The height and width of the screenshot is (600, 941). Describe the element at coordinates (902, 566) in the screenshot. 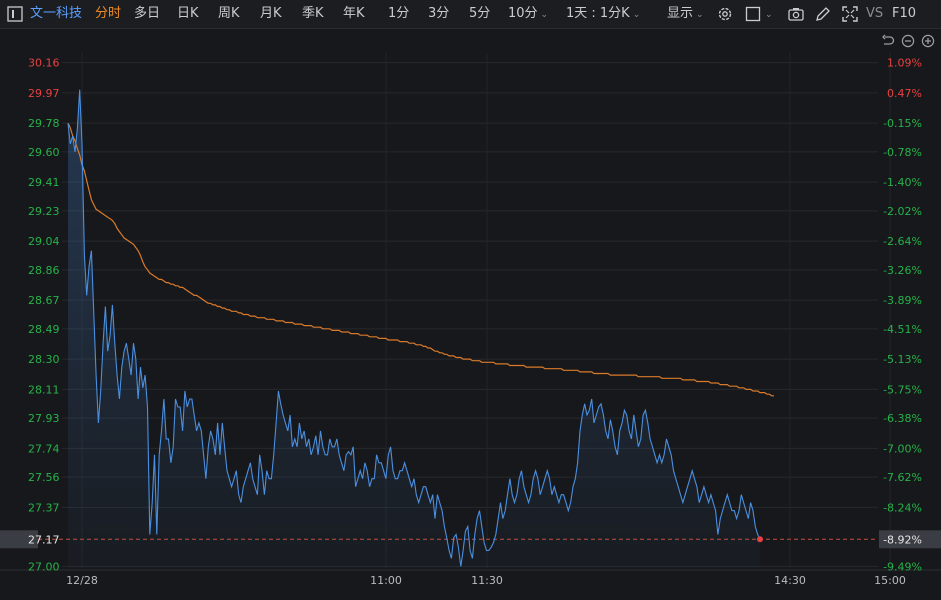

I see `y-pct-tick-label: -9.49%` at that location.